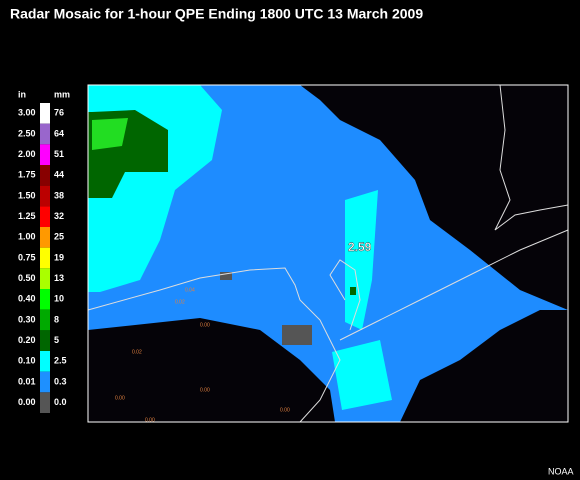  What do you see at coordinates (59, 133) in the screenshot?
I see `legend-mm: 64` at bounding box center [59, 133].